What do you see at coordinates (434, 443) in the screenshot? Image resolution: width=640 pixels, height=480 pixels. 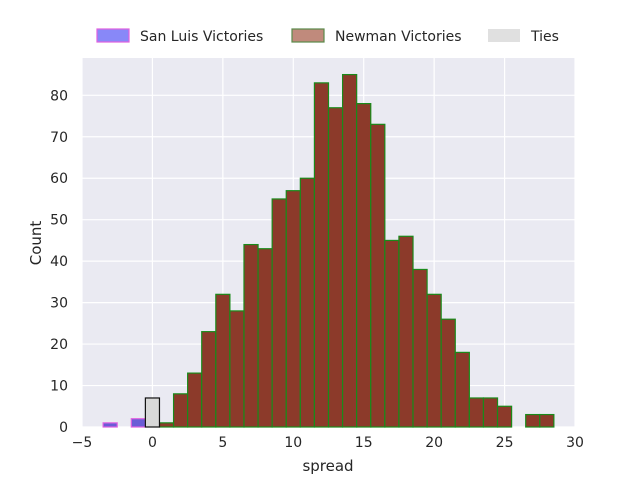 I see `x-tick-label: 20` at bounding box center [434, 443].